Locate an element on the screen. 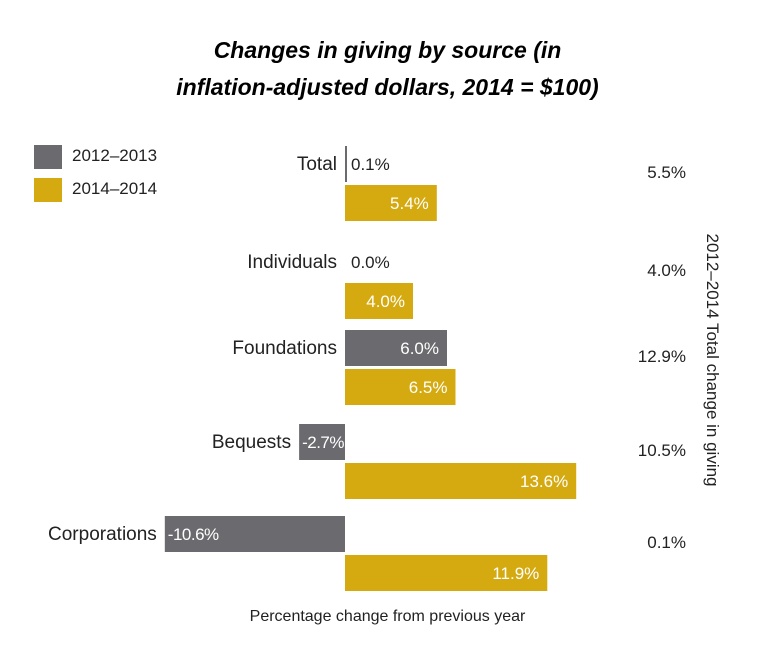  data-label-2012-2013-foundations: 6.0% is located at coordinates (419, 348).